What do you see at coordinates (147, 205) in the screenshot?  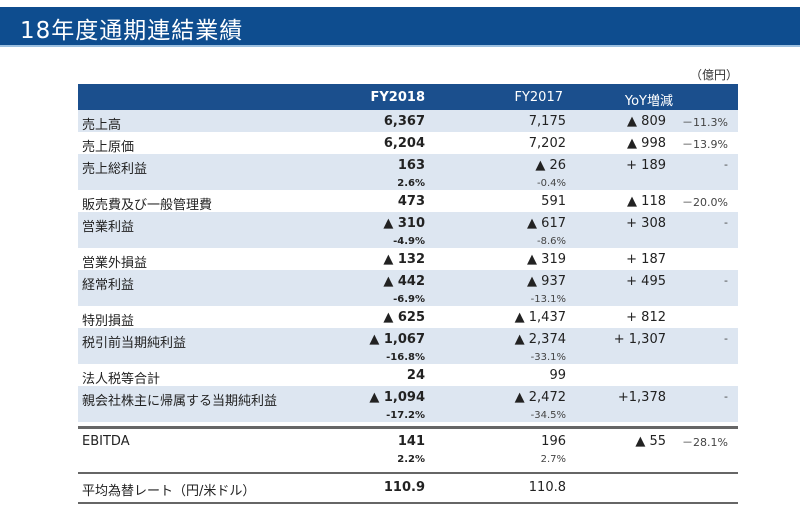 I see `row-label: 販売費及び一般管理費` at bounding box center [147, 205].